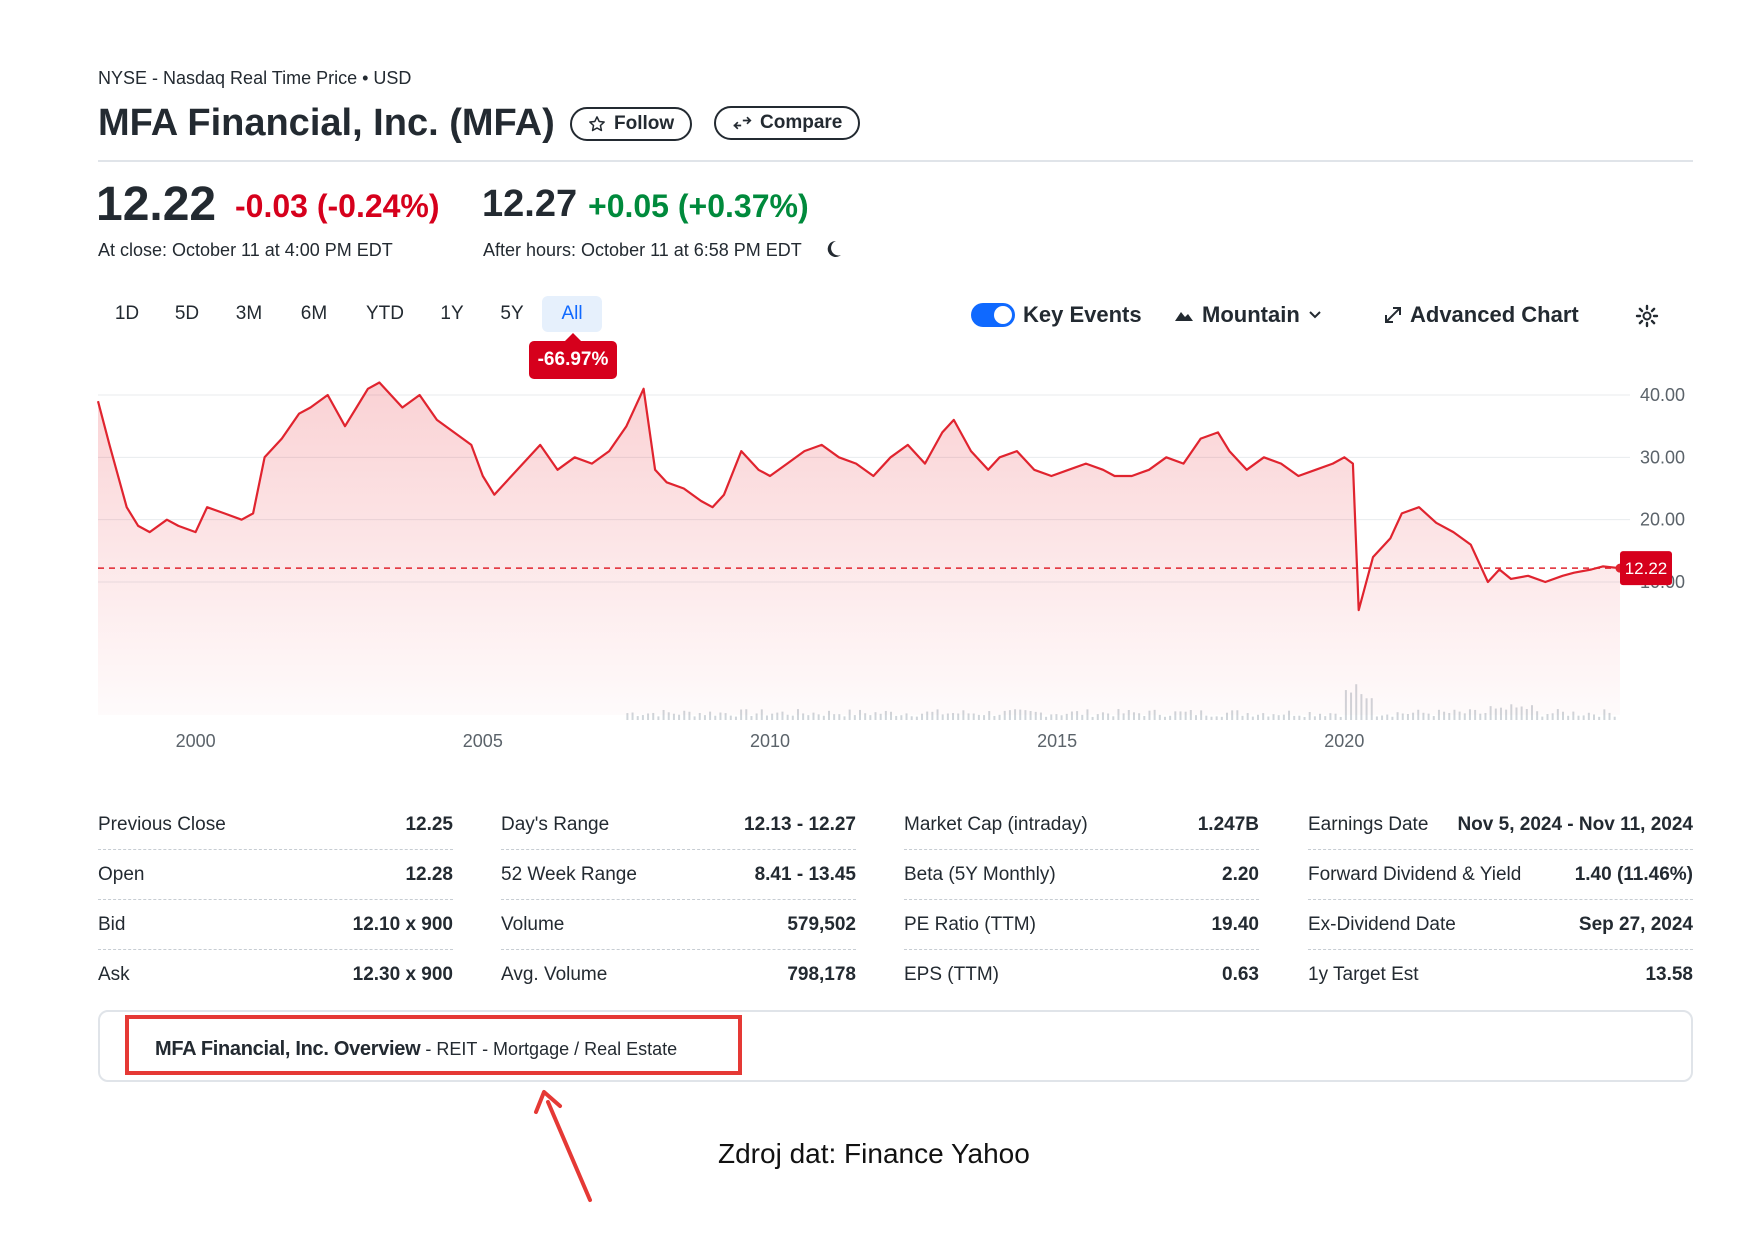 This screenshot has height=1240, width=1748. What do you see at coordinates (385, 313) in the screenshot?
I see `tab-ytd: YTD` at bounding box center [385, 313].